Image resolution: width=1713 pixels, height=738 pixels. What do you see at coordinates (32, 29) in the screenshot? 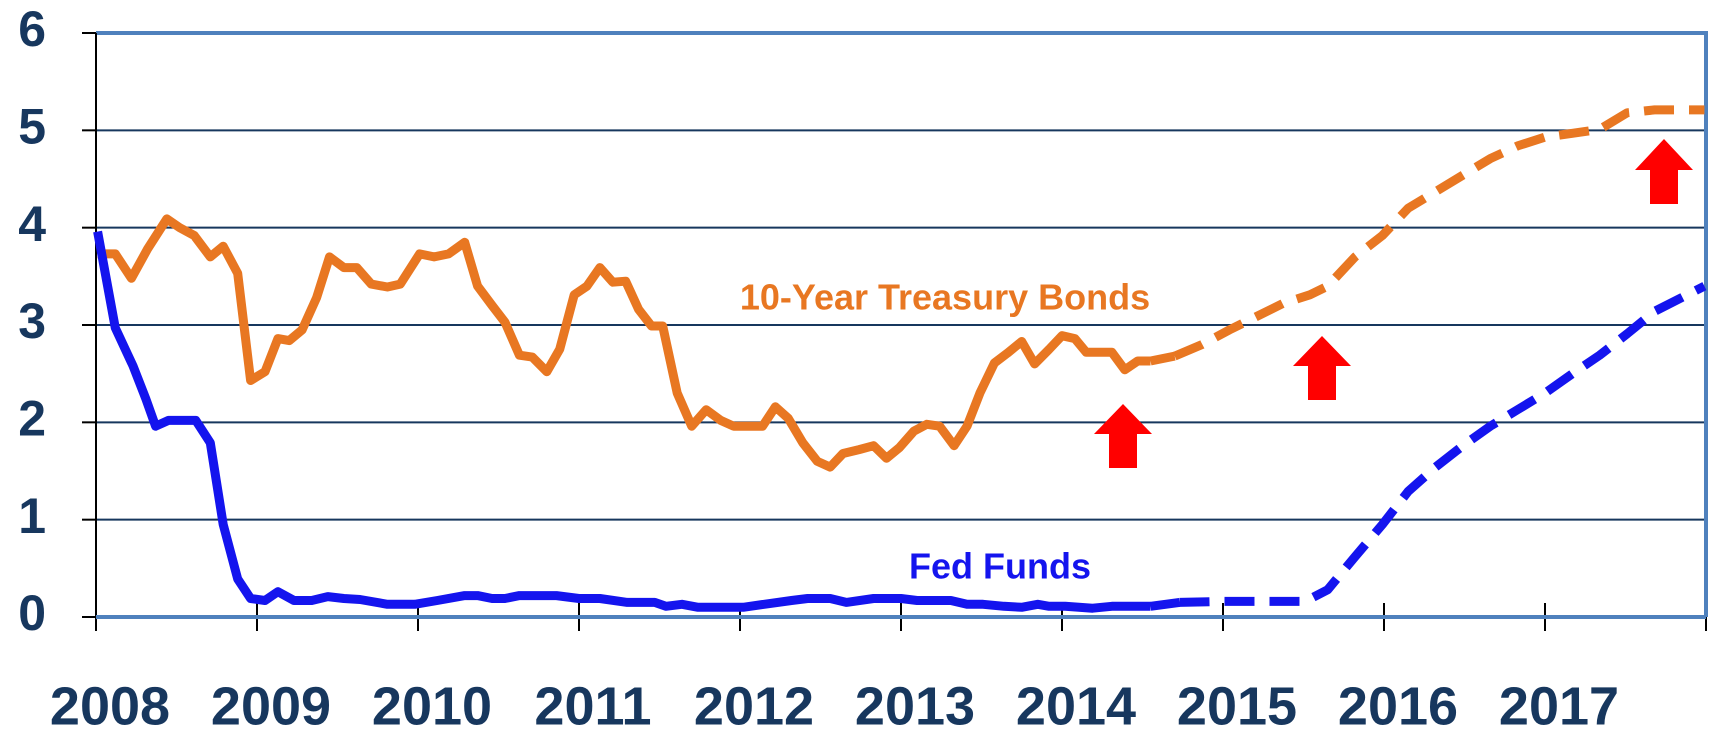
I see `y-tick-label: 6` at bounding box center [32, 29].